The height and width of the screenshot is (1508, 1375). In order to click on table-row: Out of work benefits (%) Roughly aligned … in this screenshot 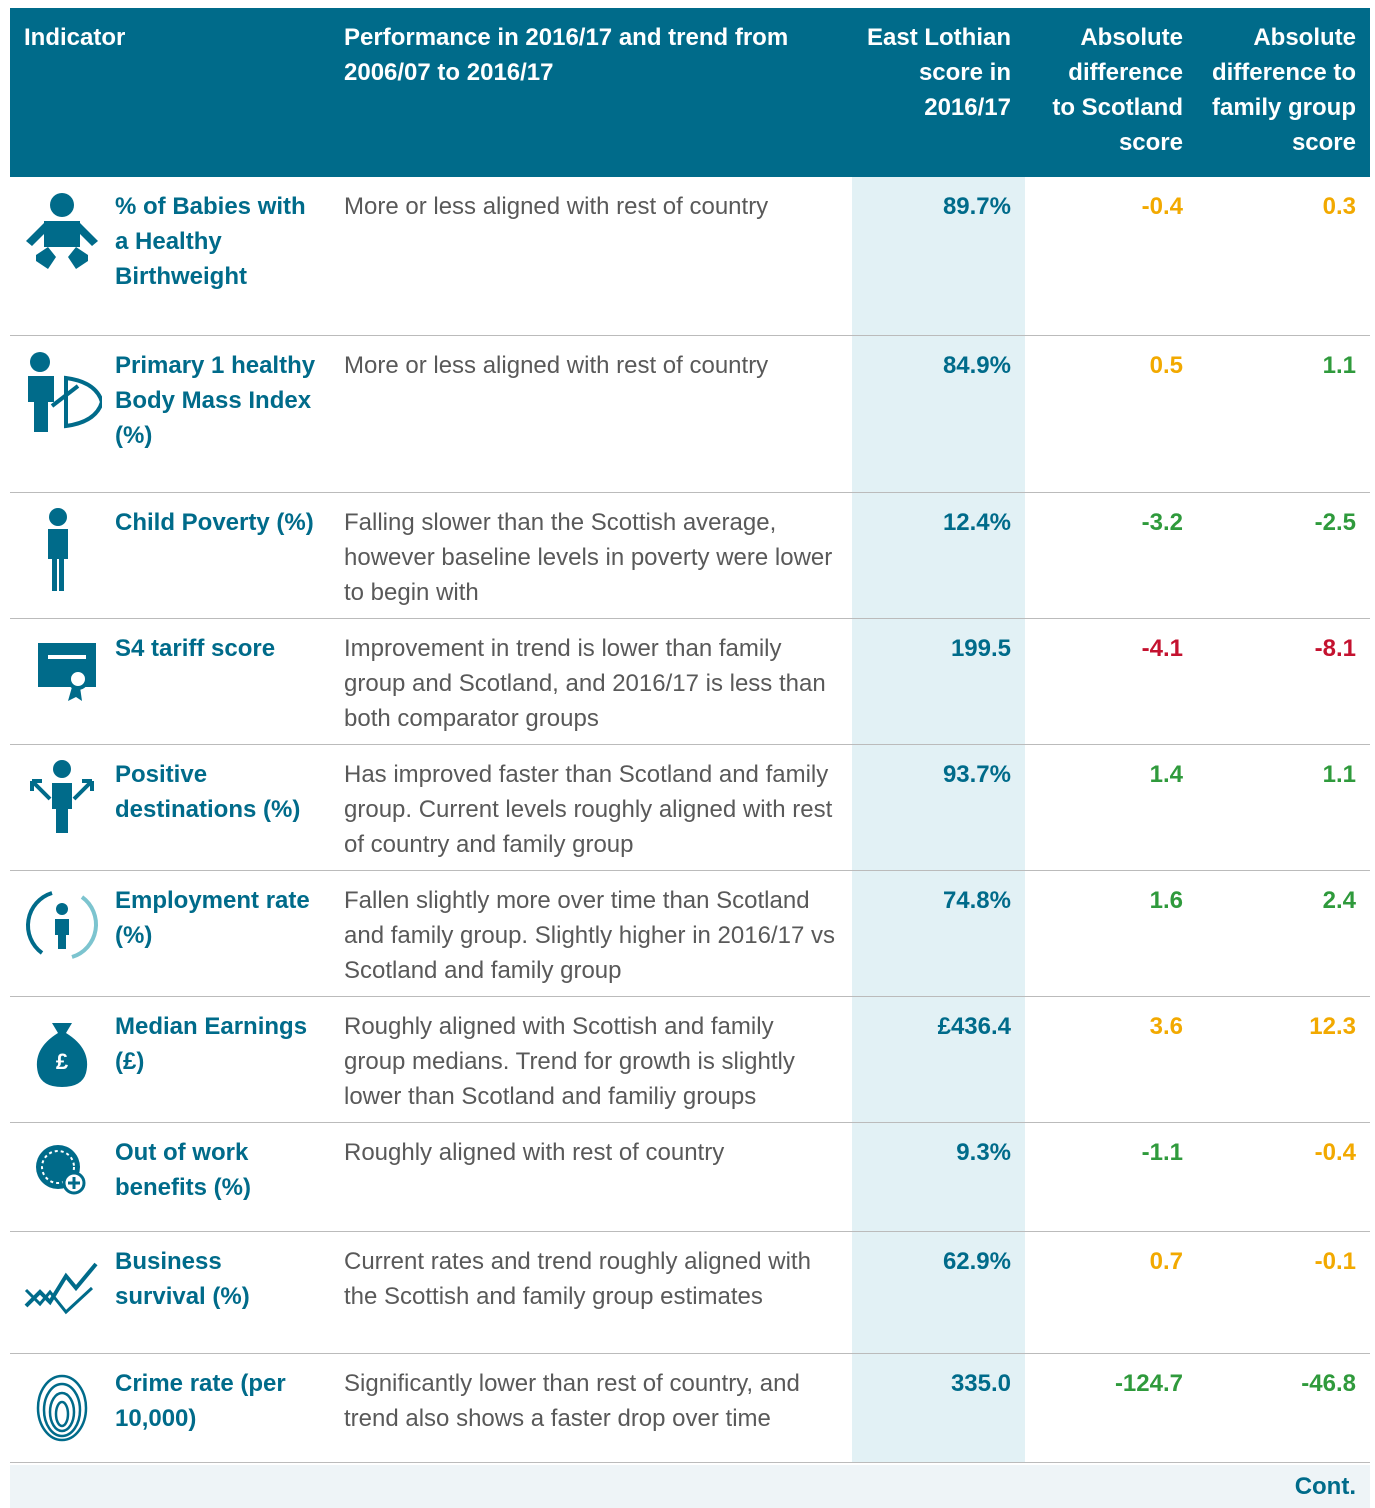, I will do `click(690, 1177)`.